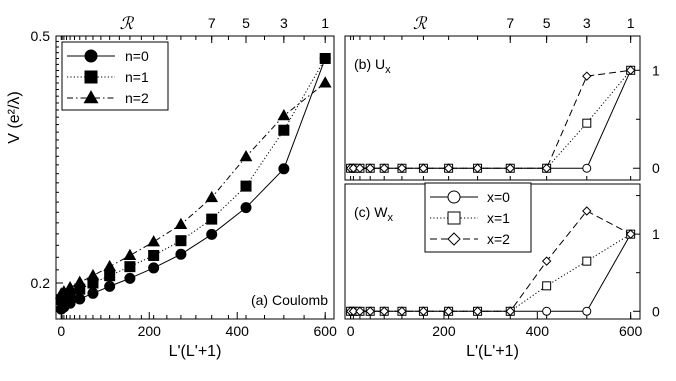 This screenshot has height=381, width=676. Describe the element at coordinates (371, 212) in the screenshot. I see `panel-c-annotation-main: (c) W` at that location.